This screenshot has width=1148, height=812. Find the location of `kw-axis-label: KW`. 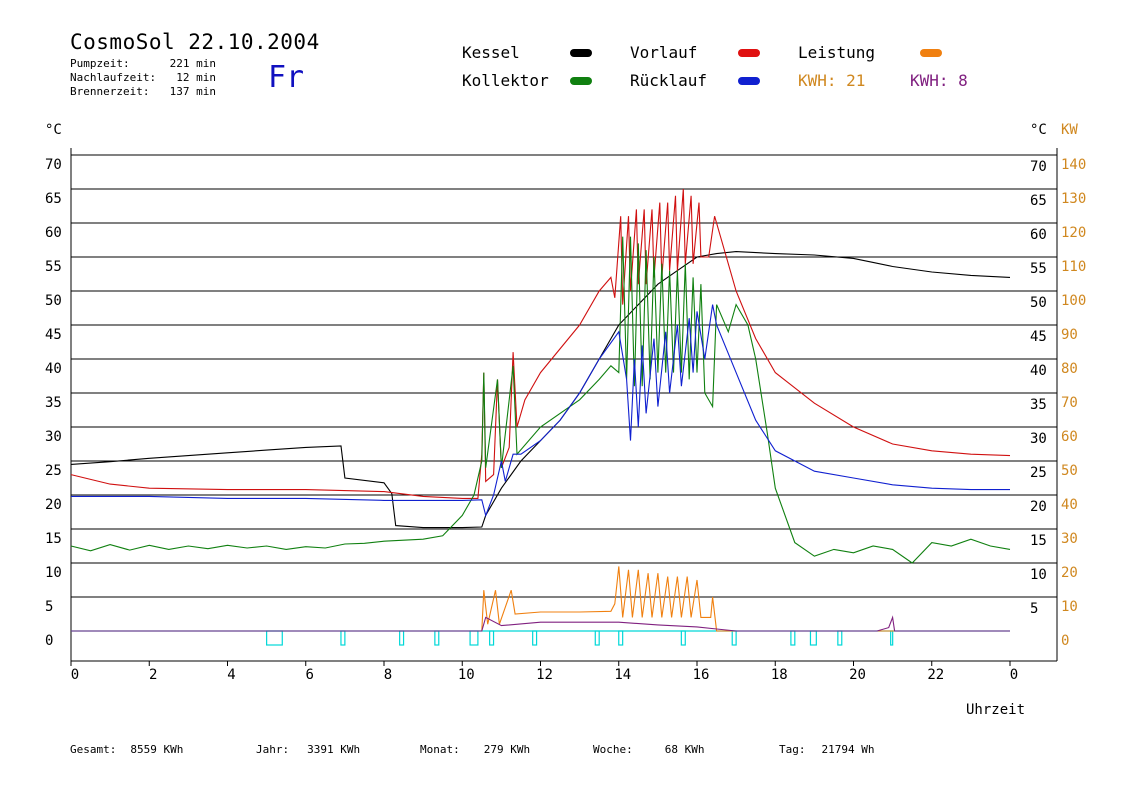

kw-axis-label: KW is located at coordinates (1069, 130).